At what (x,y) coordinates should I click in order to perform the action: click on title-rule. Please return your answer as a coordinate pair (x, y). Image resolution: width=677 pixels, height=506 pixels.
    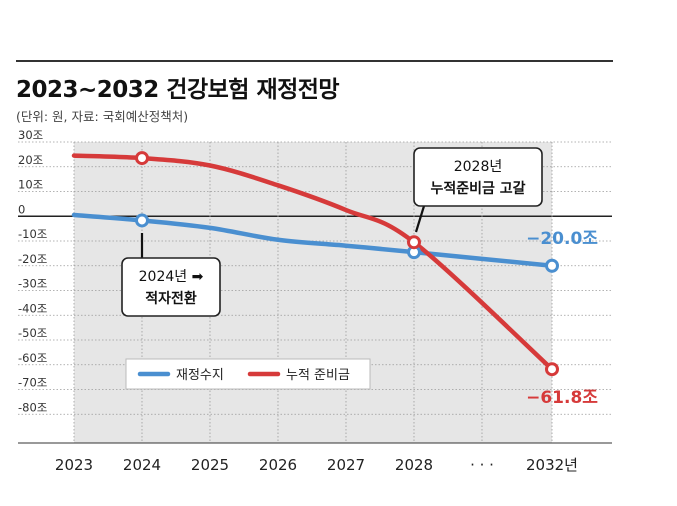
    Looking at the image, I should click on (314, 61).